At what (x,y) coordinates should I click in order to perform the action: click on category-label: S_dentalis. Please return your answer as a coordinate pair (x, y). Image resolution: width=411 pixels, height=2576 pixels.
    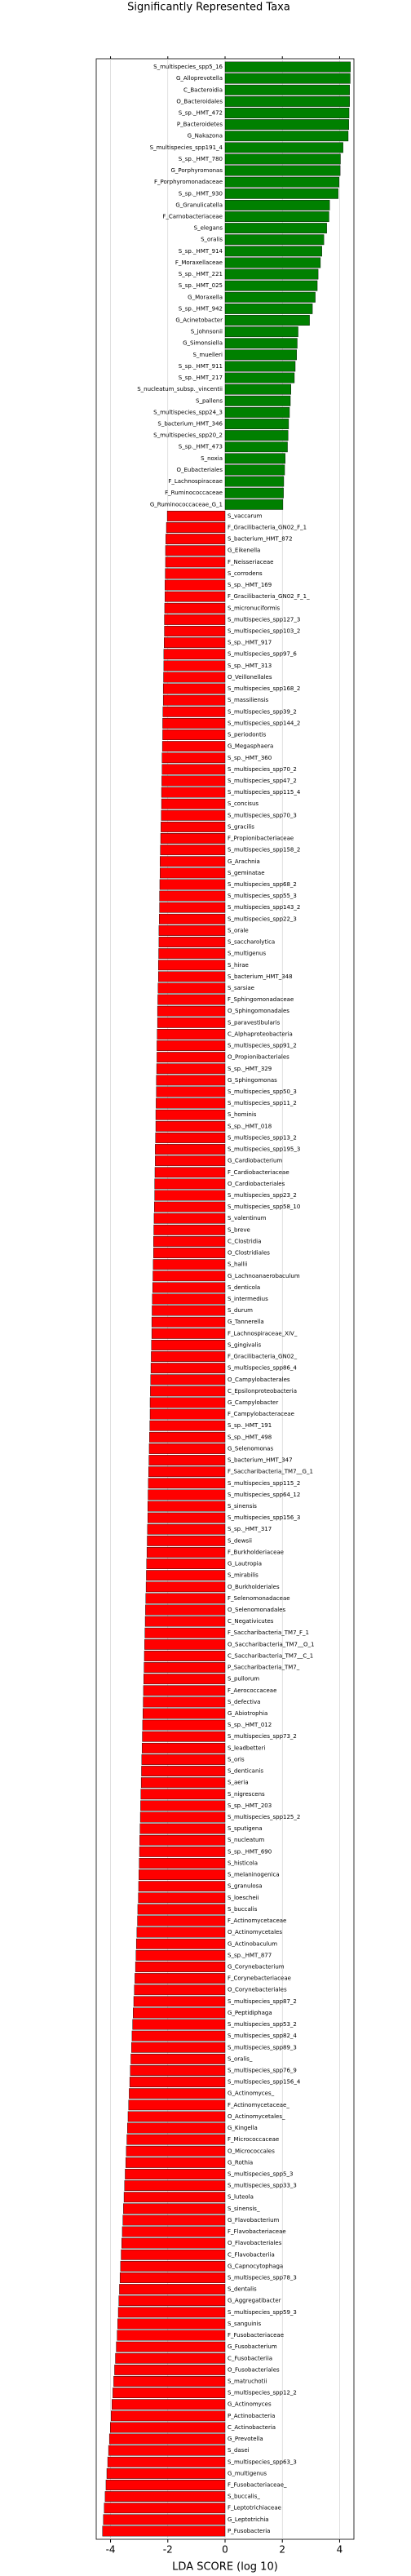
    Looking at the image, I should click on (242, 2289).